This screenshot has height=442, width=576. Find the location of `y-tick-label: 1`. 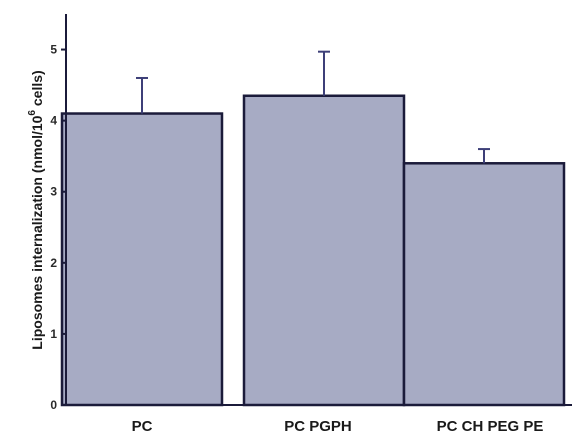

y-tick-label: 1 is located at coordinates (53, 334).